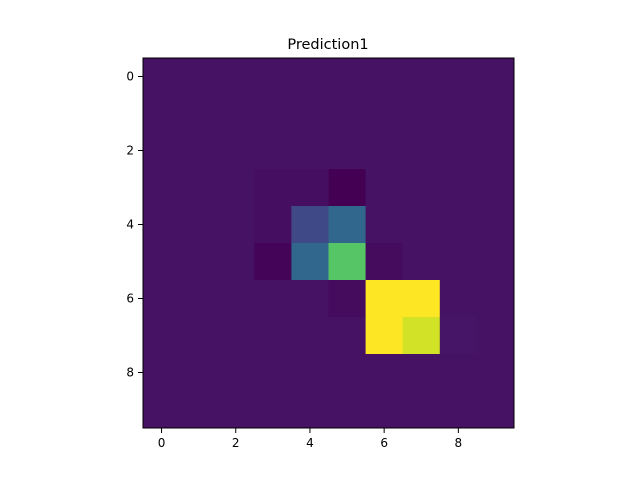  What do you see at coordinates (130, 151) in the screenshot?
I see `y-tick-label: 2` at bounding box center [130, 151].